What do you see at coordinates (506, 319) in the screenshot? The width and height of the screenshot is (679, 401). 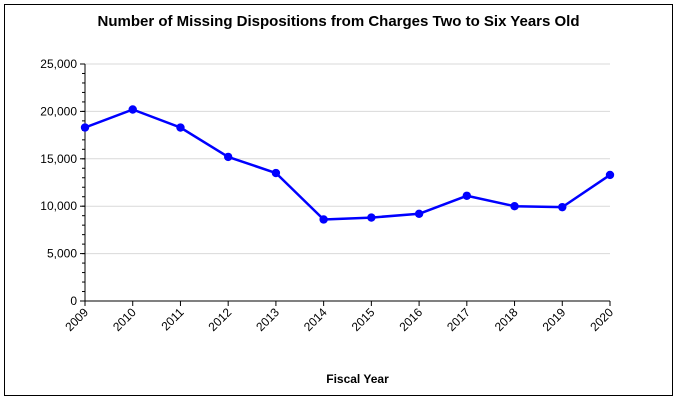 I see `x-tick-label: 2018` at bounding box center [506, 319].